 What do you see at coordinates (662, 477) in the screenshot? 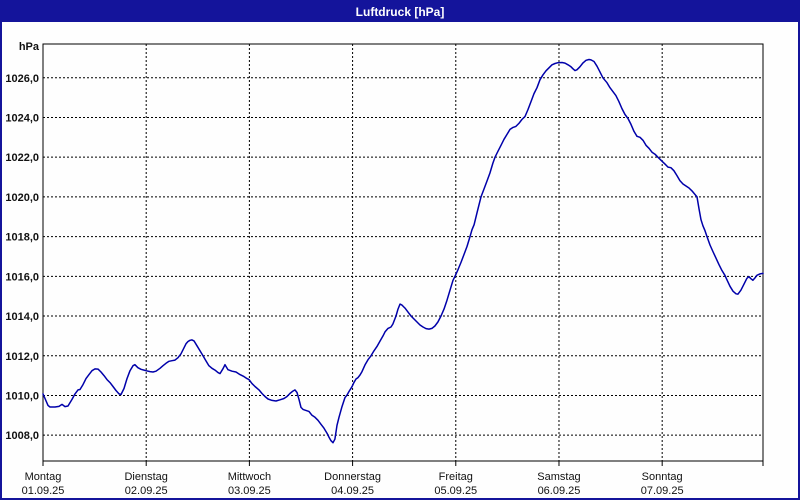
I see `x-weekday-label: Sonntag` at bounding box center [662, 477].